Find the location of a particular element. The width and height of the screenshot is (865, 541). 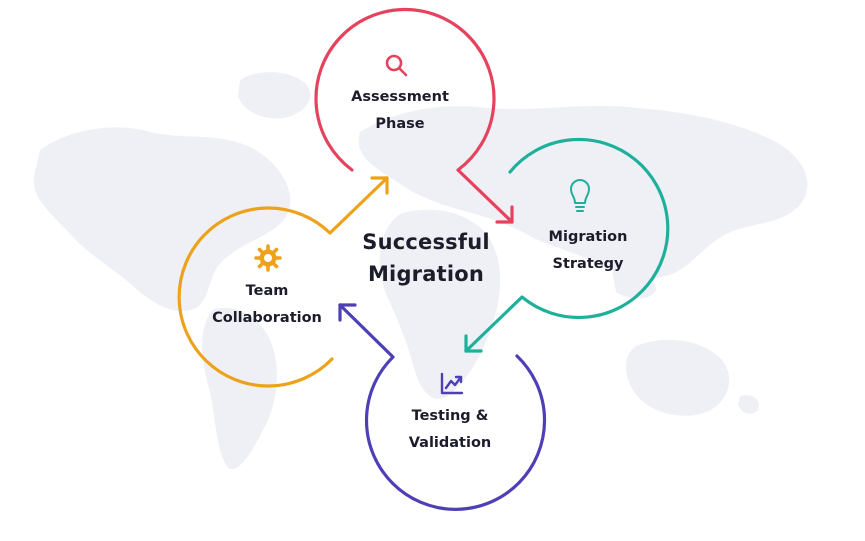

magnifier-icon is located at coordinates (396, 65).